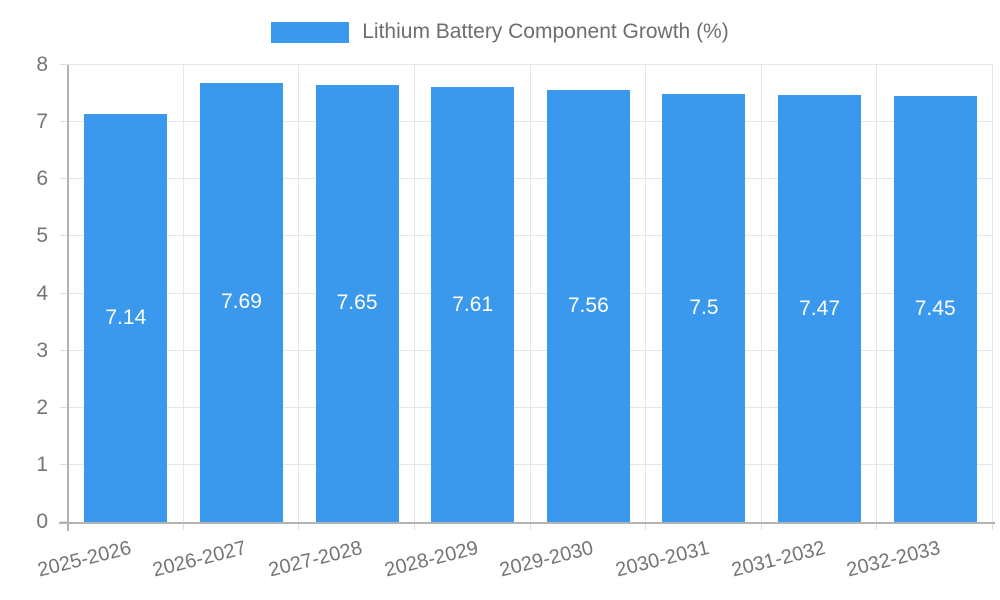 Image resolution: width=1000 pixels, height=600 pixels. What do you see at coordinates (42, 464) in the screenshot?
I see `y-tick-label: 1` at bounding box center [42, 464].